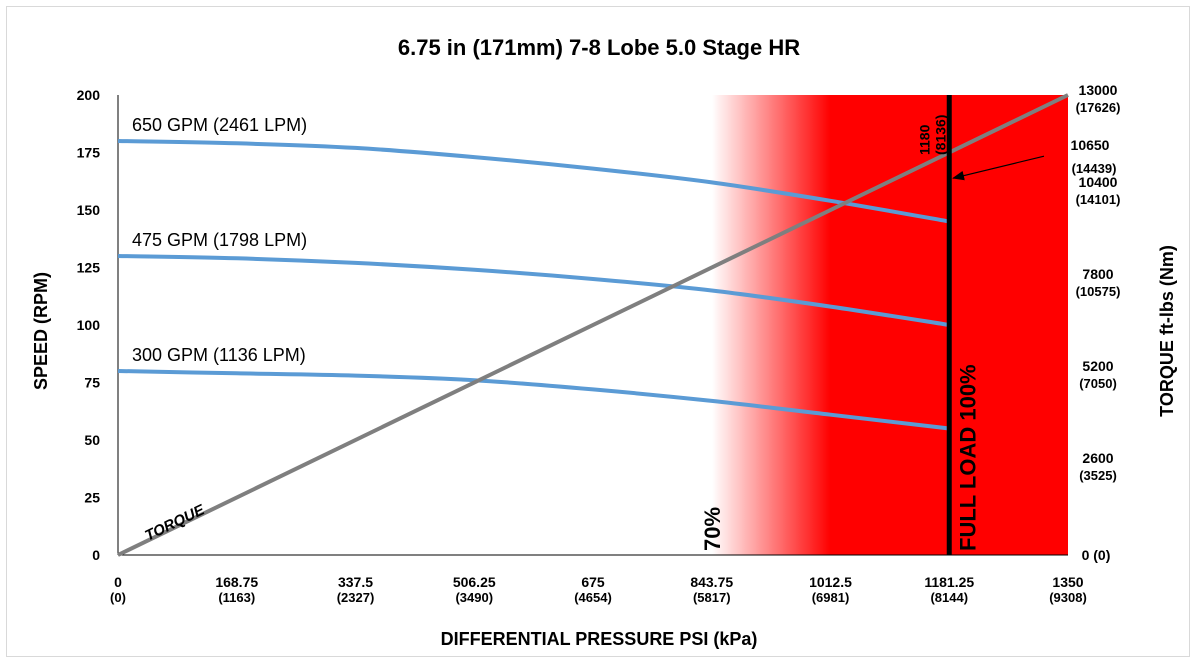 The image size is (1198, 665). I want to click on x-tick-label: 843.75, so click(711, 582).